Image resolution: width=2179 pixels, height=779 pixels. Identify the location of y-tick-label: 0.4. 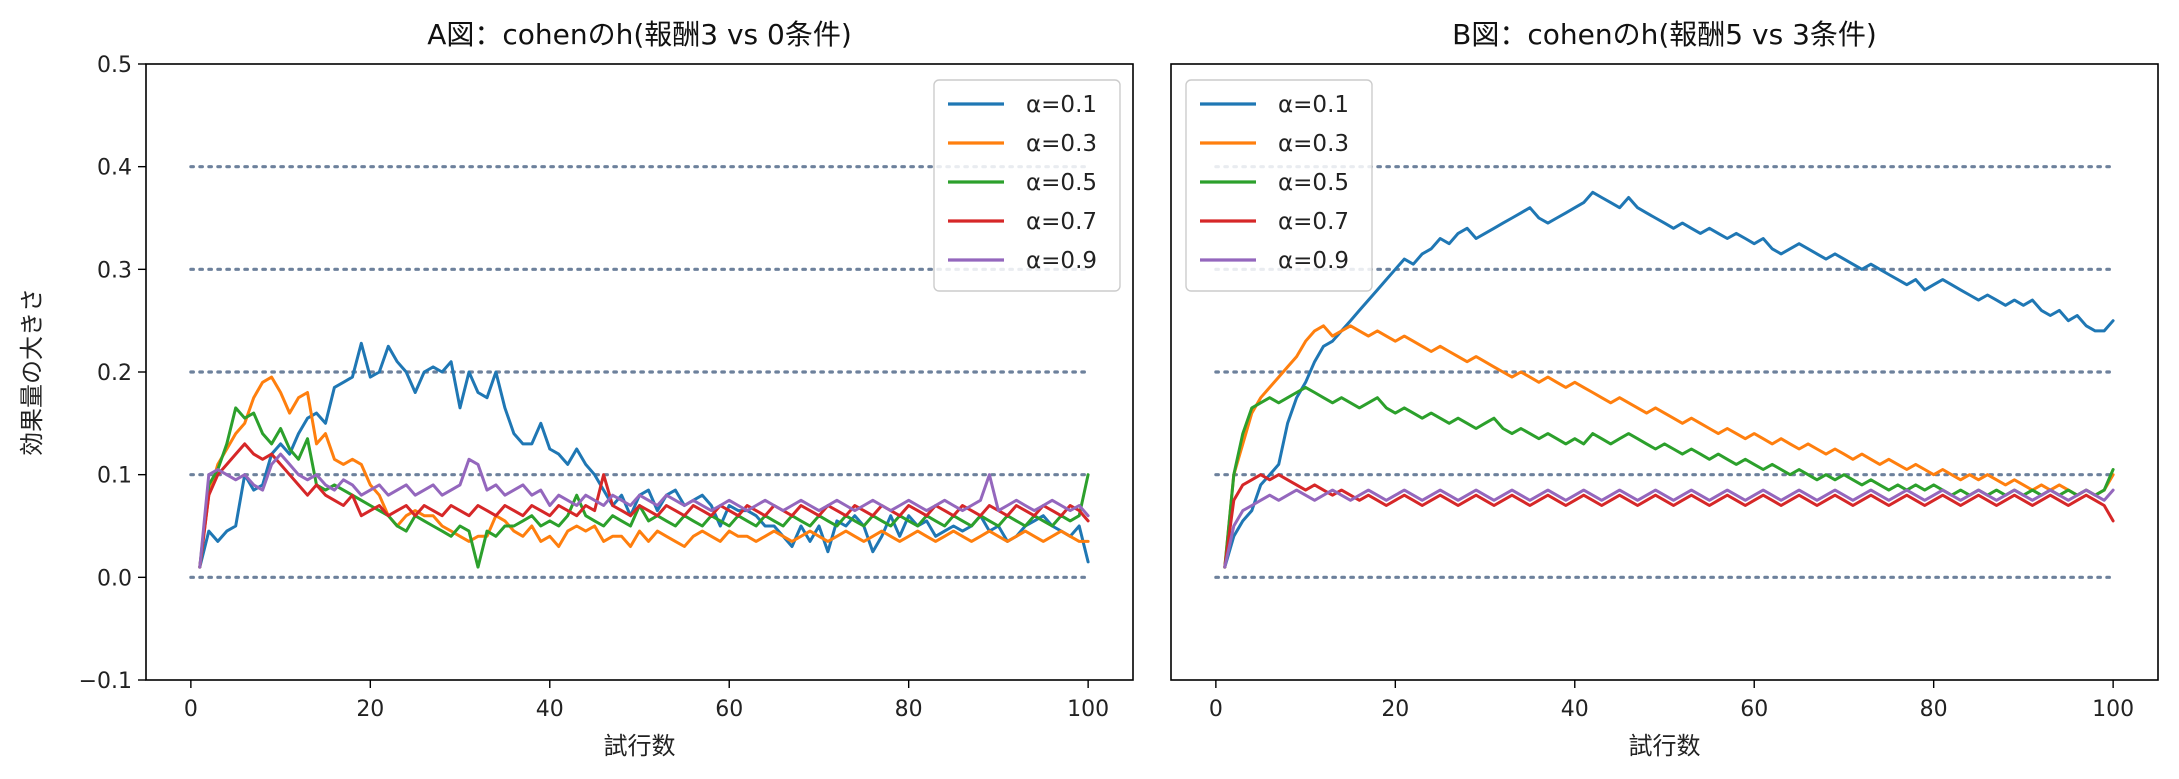
(114, 168).